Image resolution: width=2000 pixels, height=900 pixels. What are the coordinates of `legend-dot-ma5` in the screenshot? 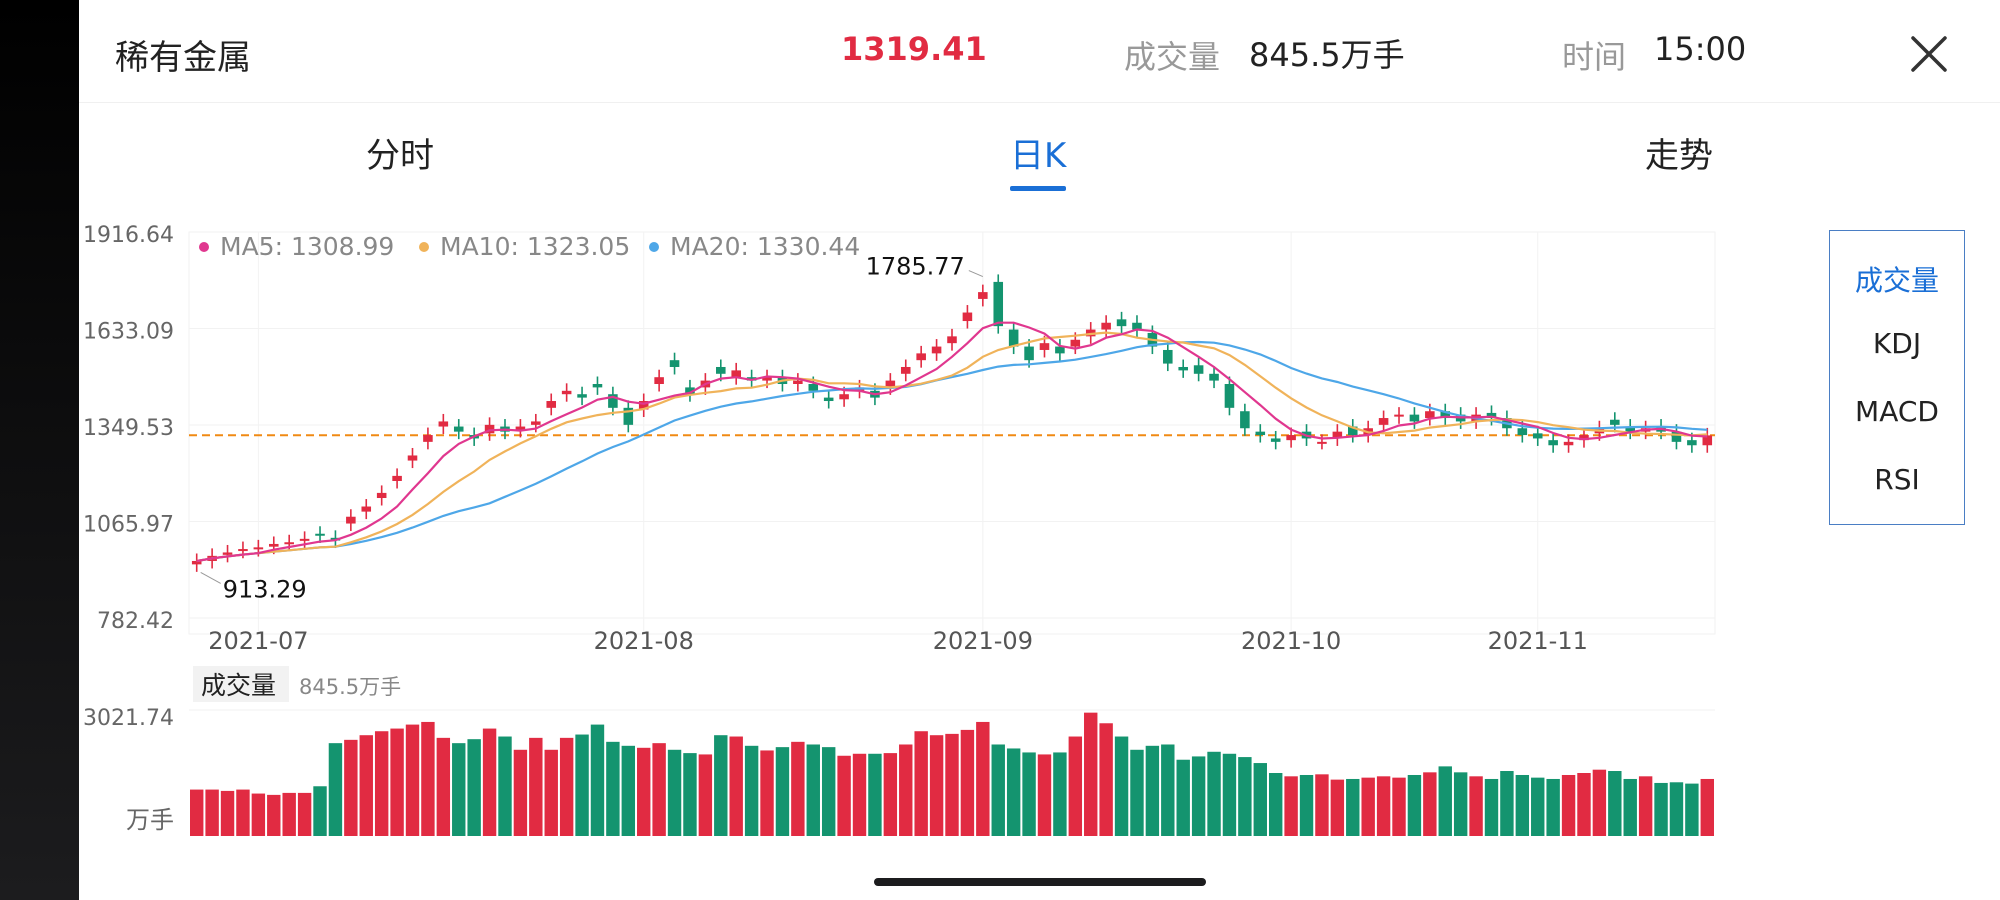 It's located at (204, 247).